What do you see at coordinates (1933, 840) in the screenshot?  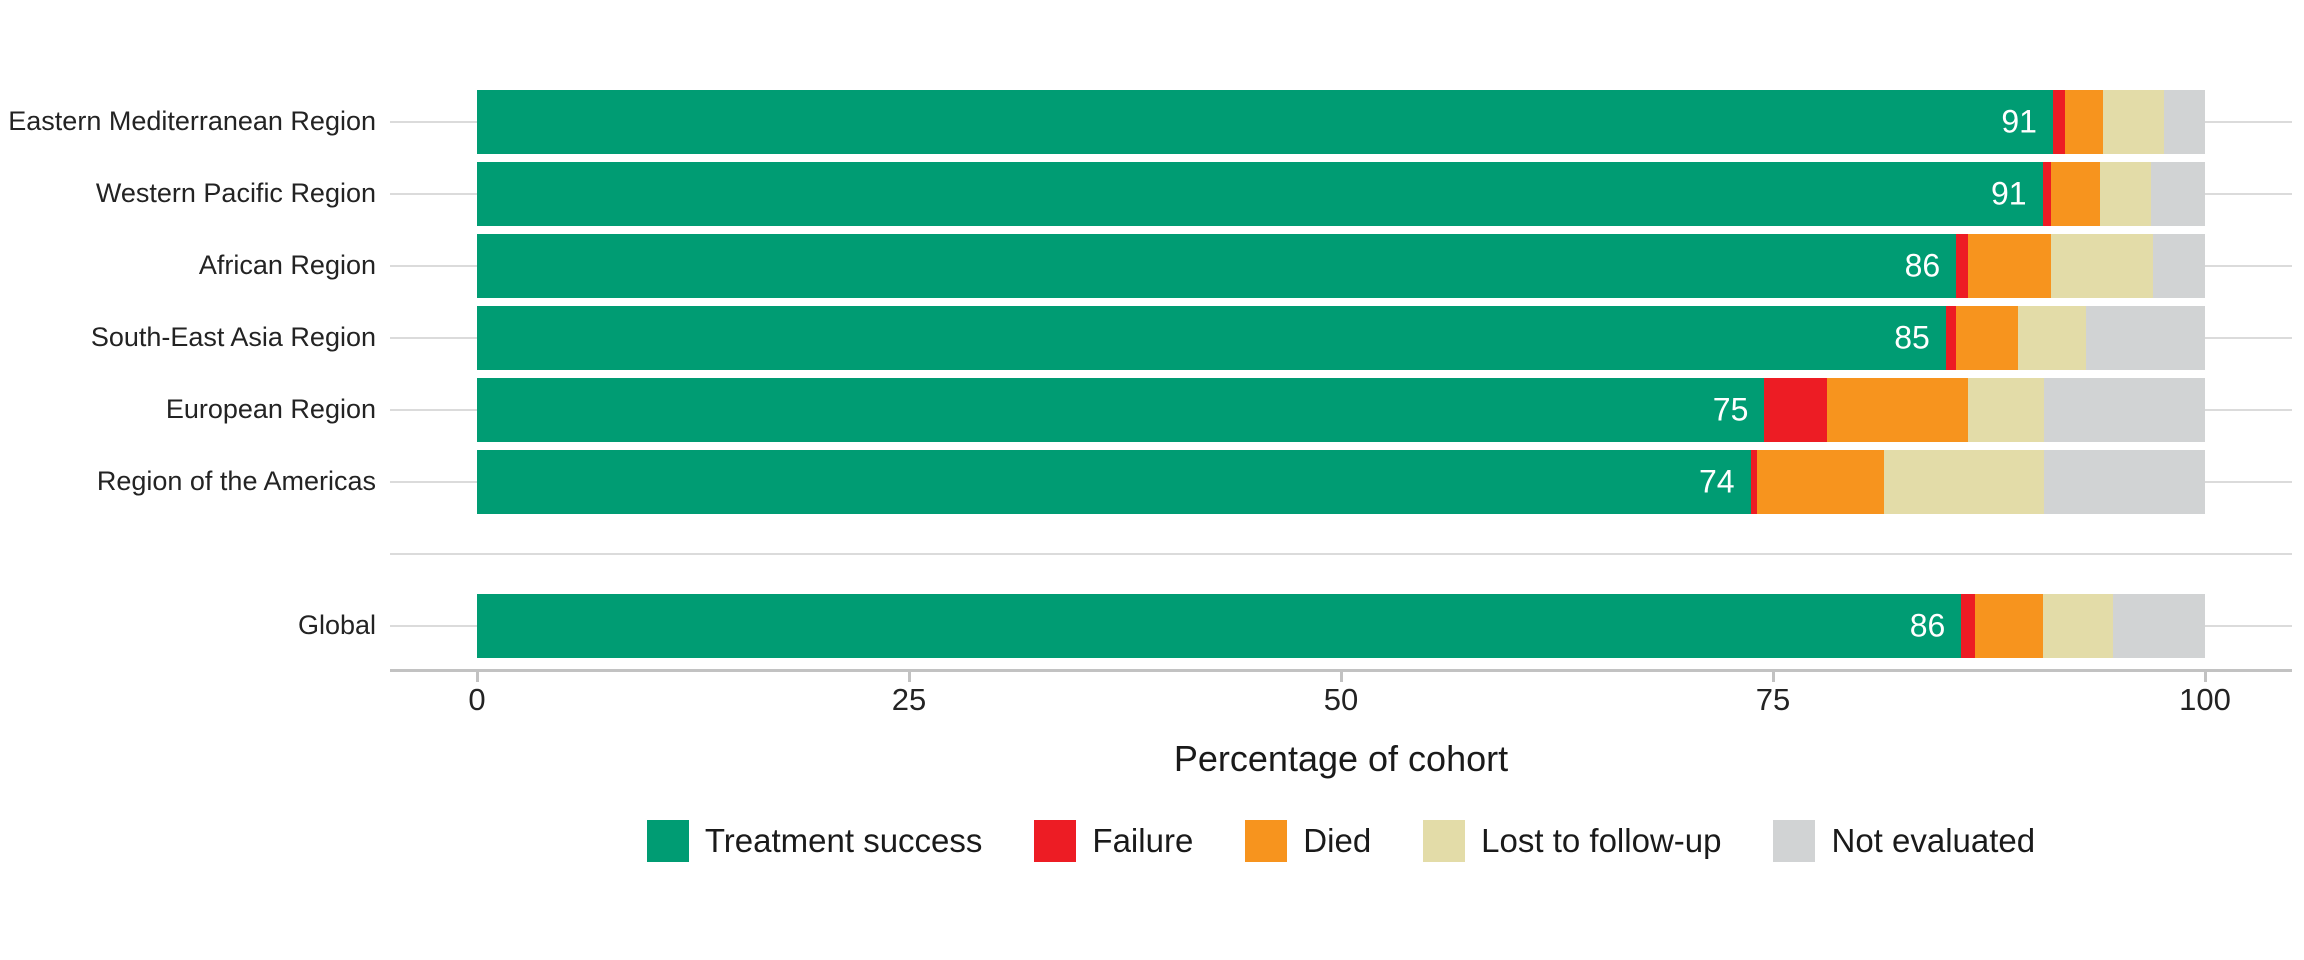 I see `legend-label: Not evaluated` at bounding box center [1933, 840].